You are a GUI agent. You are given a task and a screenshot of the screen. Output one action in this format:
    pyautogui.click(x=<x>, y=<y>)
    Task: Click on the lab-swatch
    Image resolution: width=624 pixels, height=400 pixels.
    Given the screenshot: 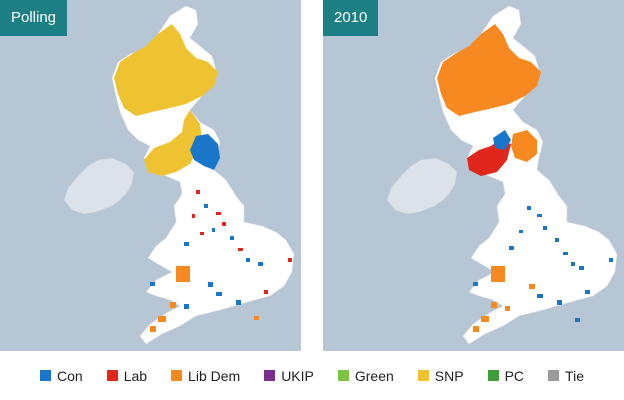 What is the action you would take?
    pyautogui.click(x=112, y=375)
    